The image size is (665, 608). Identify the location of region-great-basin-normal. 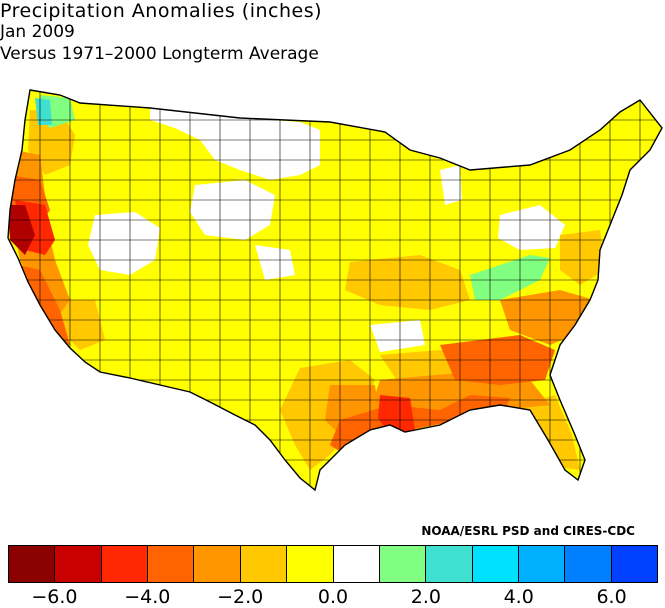
(124, 243).